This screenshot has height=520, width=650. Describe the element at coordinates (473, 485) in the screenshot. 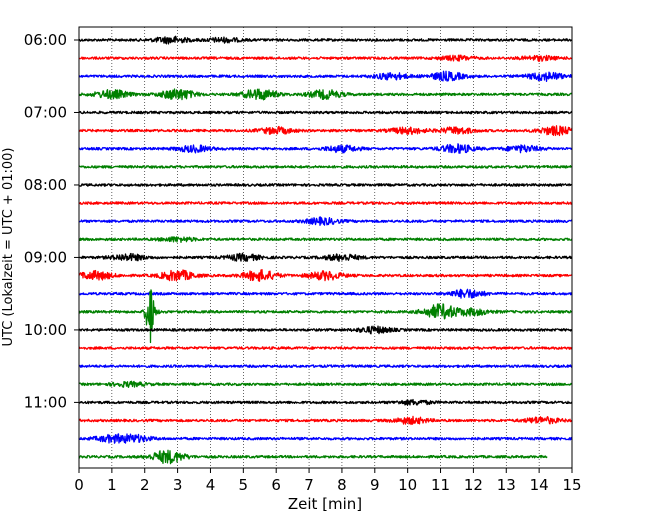

I see `x-tick-label: 12` at that location.